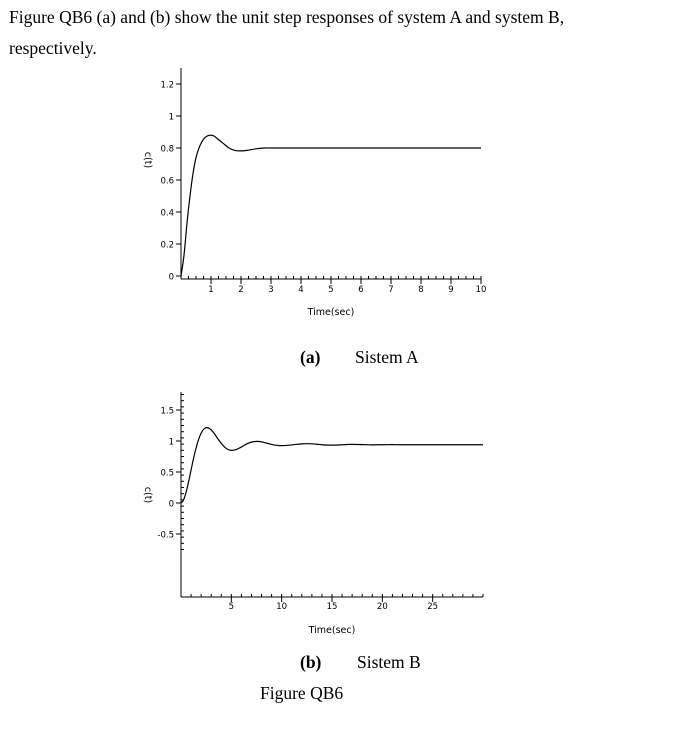 The height and width of the screenshot is (745, 684). I want to click on caption-b-tag: (b), so click(311, 662).